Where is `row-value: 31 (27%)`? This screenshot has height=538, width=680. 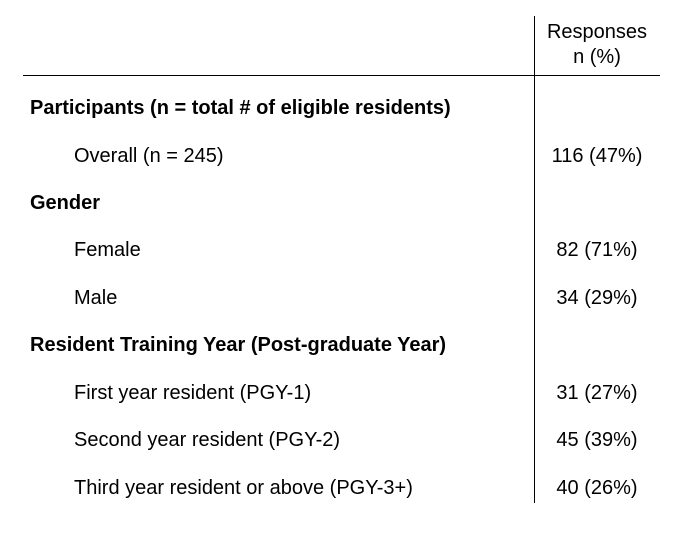 row-value: 31 (27%) is located at coordinates (597, 393).